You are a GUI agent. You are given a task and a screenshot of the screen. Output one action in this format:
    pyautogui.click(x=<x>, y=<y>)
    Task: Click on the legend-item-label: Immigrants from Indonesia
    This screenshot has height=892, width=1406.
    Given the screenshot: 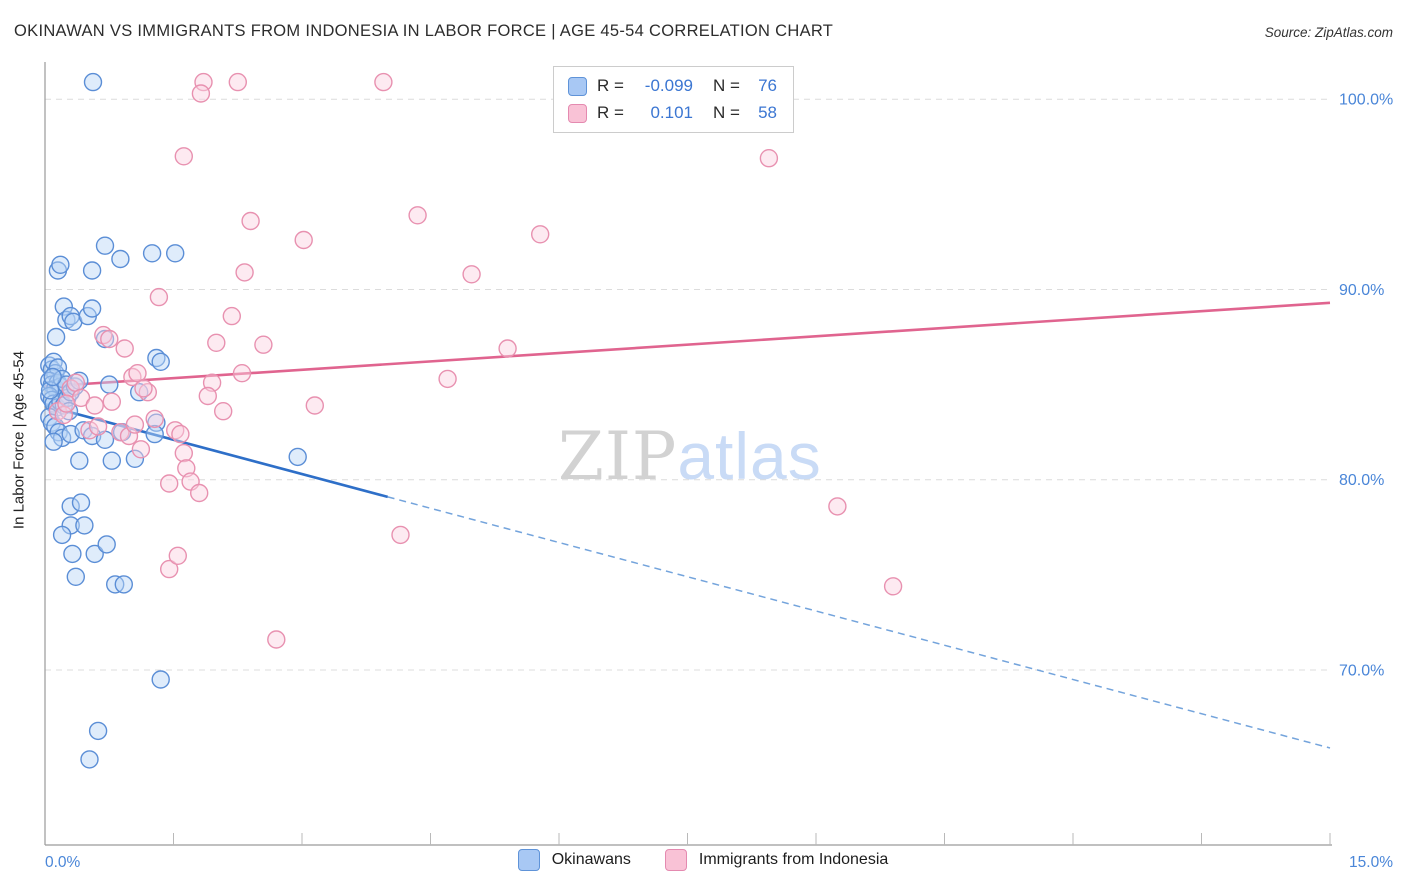 What is the action you would take?
    pyautogui.click(x=793, y=859)
    